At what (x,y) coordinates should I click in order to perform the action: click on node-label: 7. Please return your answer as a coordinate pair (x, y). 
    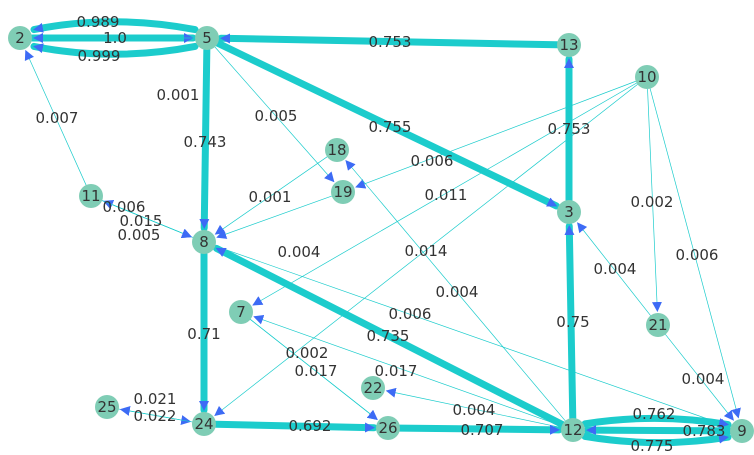
    Looking at the image, I should click on (241, 312).